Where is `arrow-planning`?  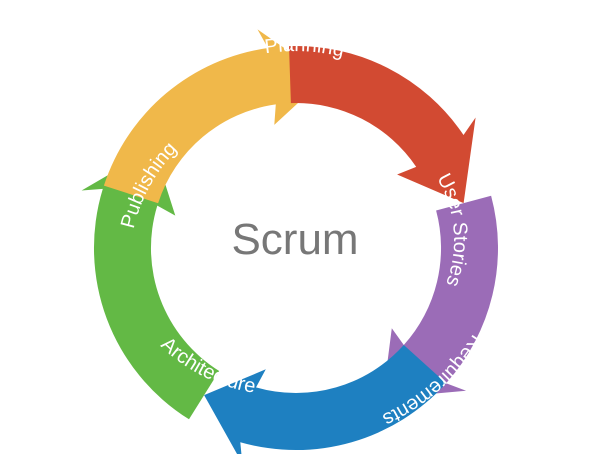
arrow-planning is located at coordinates (150, 284).